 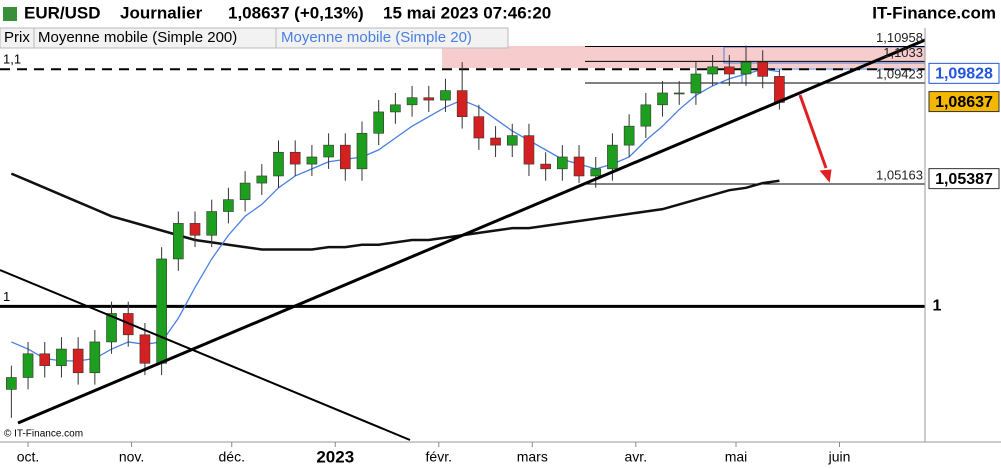 I want to click on legend-item: Moyenne mobile (Simple 20), so click(x=376, y=37).